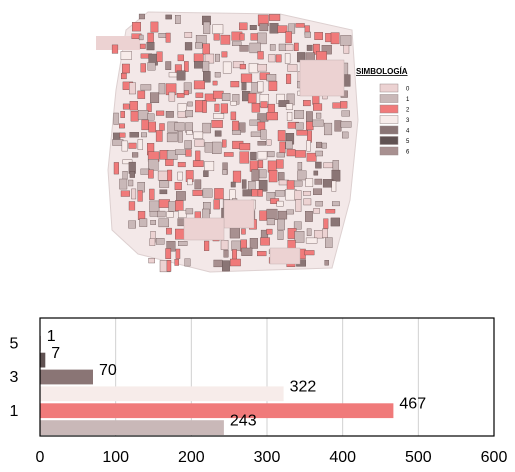 The height and width of the screenshot is (472, 515). I want to click on legend-label-2: 2, so click(408, 111).